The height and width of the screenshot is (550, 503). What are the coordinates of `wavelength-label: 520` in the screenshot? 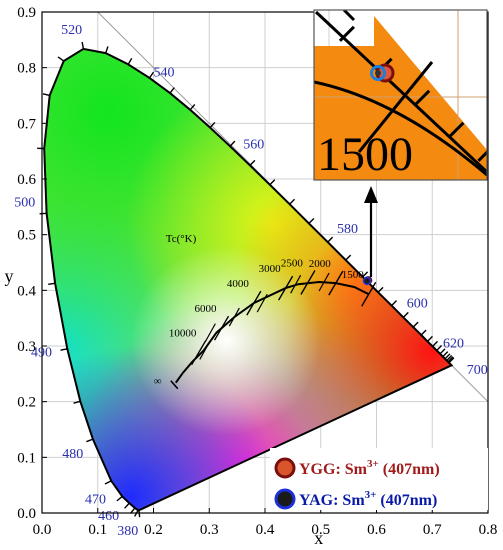 It's located at (71, 30).